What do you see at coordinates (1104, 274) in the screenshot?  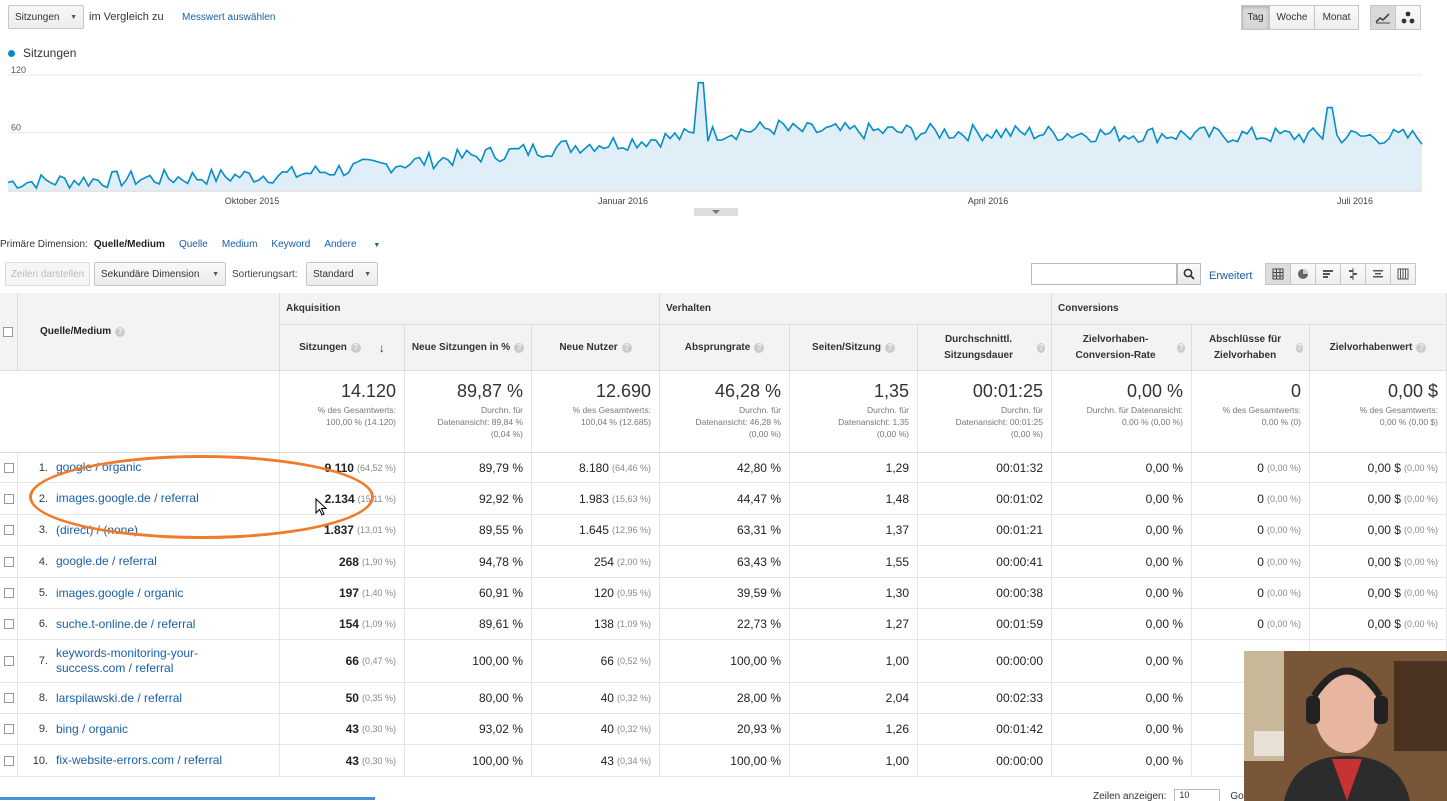 I see `table-search-input` at bounding box center [1104, 274].